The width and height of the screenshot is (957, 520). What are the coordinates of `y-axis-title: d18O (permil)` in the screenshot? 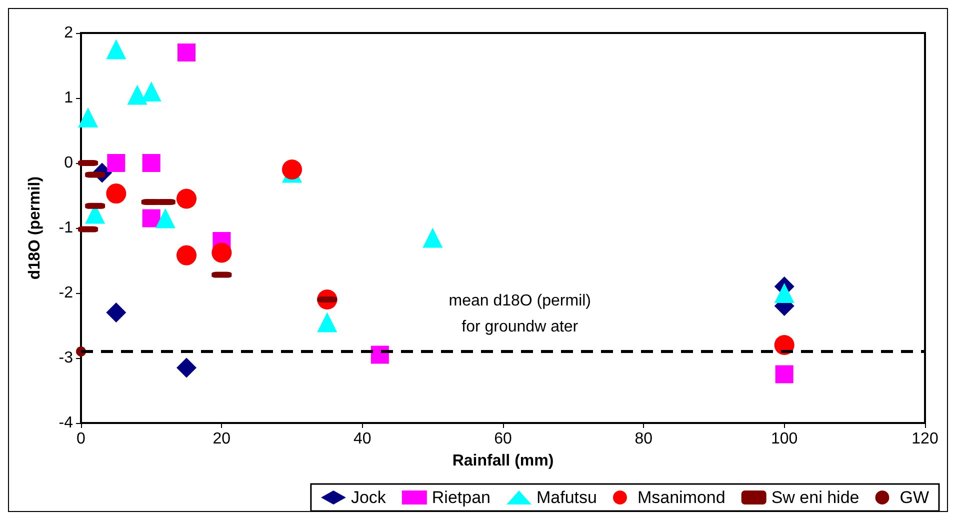 It's located at (35, 228).